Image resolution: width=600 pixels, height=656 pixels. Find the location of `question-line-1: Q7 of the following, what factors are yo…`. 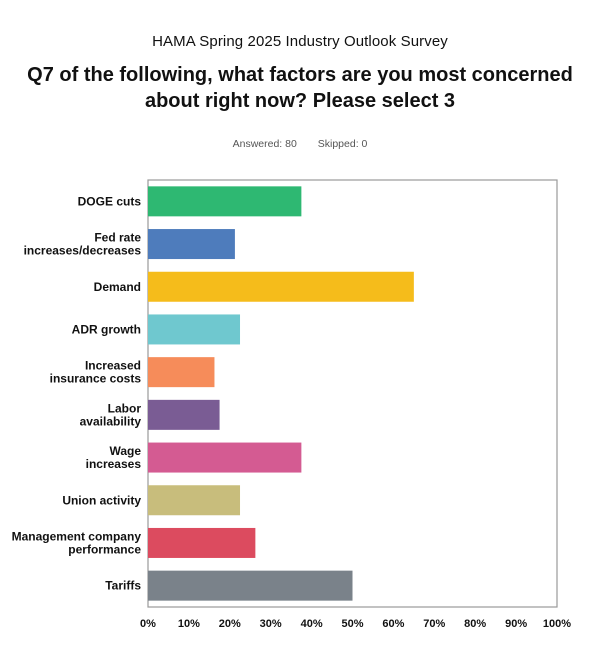

question-line-1: Q7 of the following, what factors are yo… is located at coordinates (300, 75).